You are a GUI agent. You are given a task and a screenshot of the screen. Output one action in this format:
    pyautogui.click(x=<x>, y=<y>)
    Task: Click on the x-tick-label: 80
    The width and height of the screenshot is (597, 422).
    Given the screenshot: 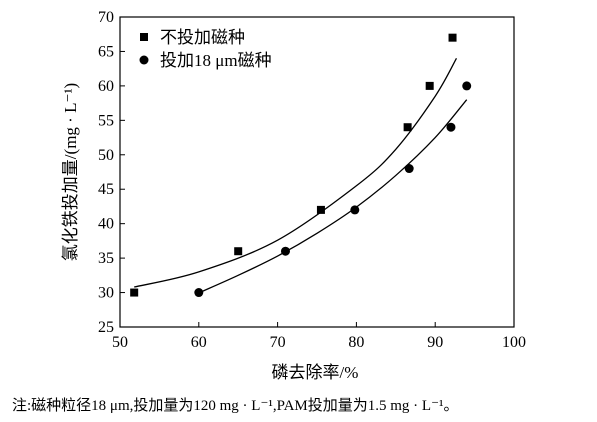 What is the action you would take?
    pyautogui.click(x=356, y=342)
    